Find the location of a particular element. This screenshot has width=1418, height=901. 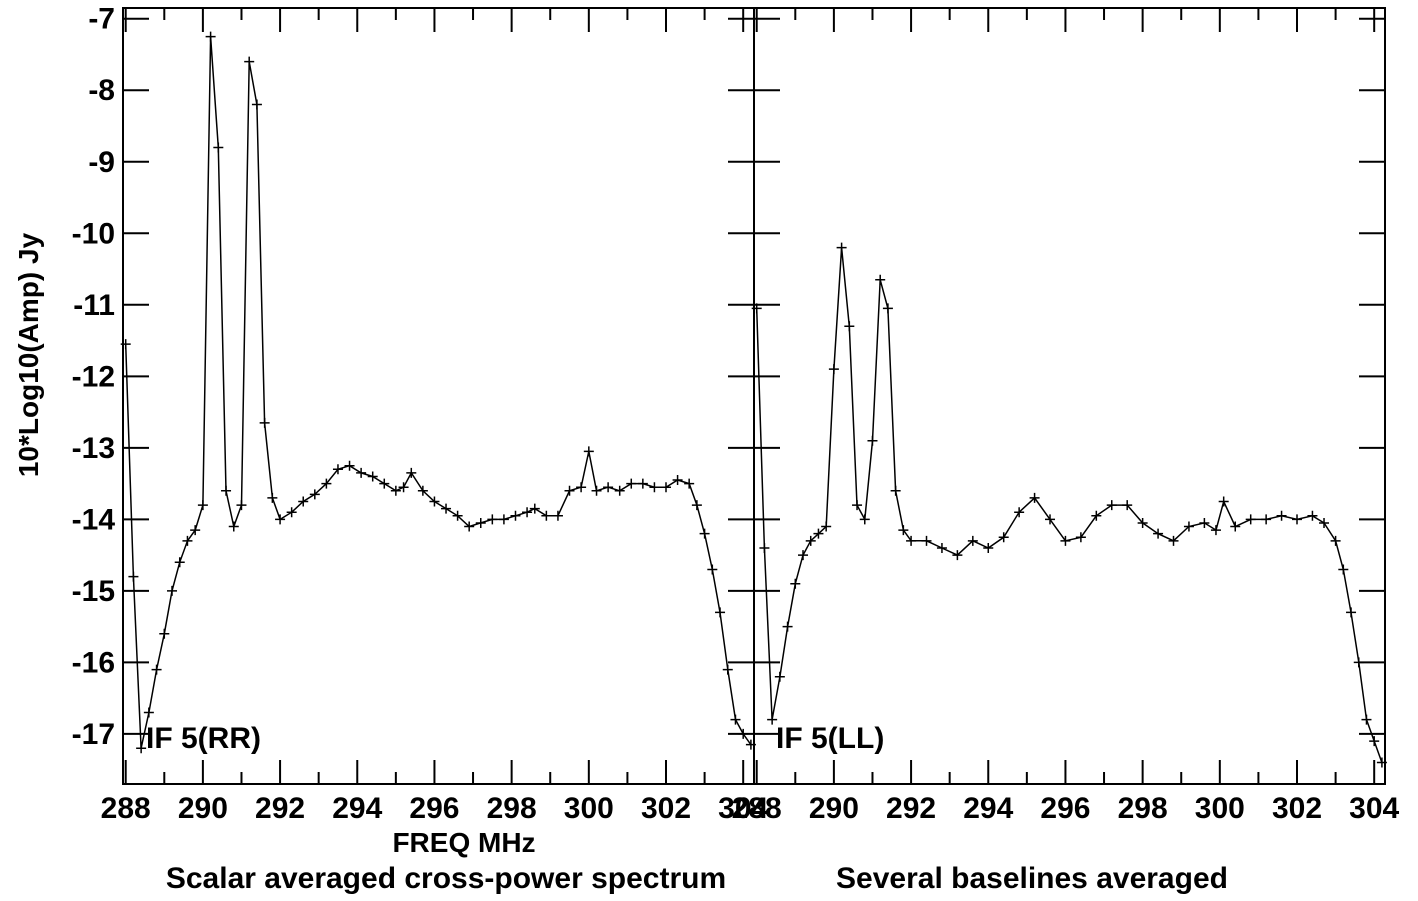

y-axis-label: 10*Log10(Amp) Jy is located at coordinates (28, 354).